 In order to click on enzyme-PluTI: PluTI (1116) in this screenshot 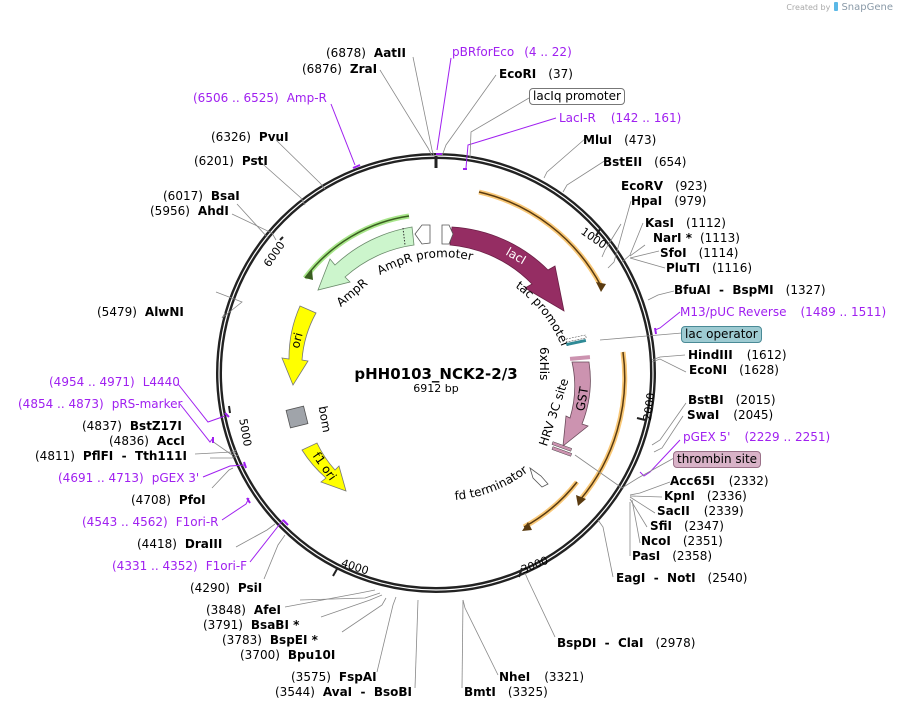, I will do `click(709, 268)`.